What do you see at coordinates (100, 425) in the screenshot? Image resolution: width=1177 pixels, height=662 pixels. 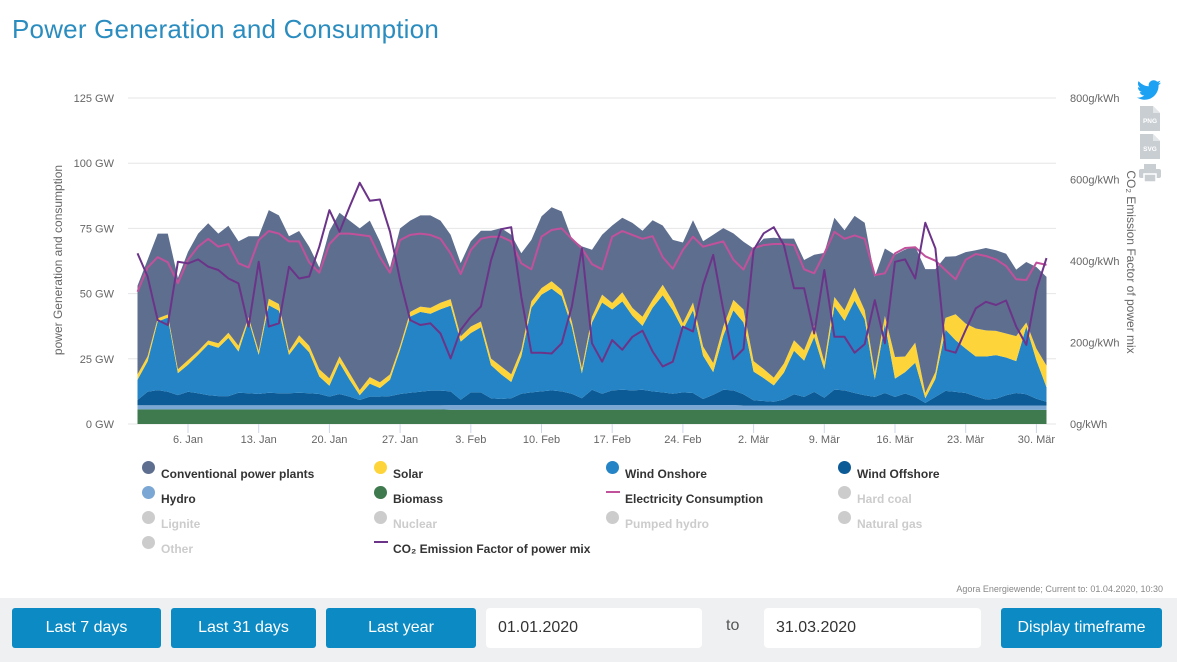 I see `y-tick-label-left: 0 GW` at bounding box center [100, 425].